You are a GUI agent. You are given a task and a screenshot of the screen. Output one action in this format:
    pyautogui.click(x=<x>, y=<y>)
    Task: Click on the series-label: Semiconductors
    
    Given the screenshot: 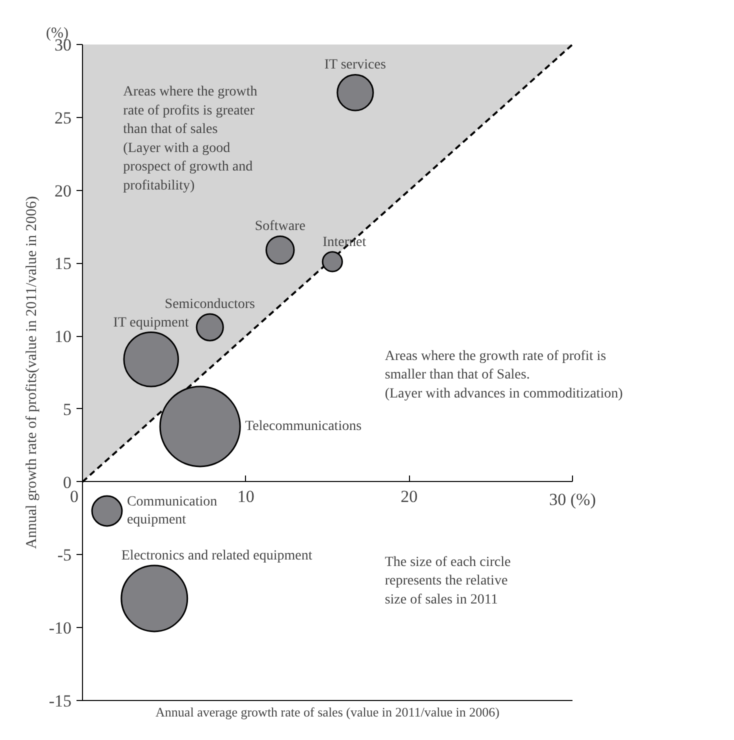 What is the action you would take?
    pyautogui.click(x=210, y=304)
    